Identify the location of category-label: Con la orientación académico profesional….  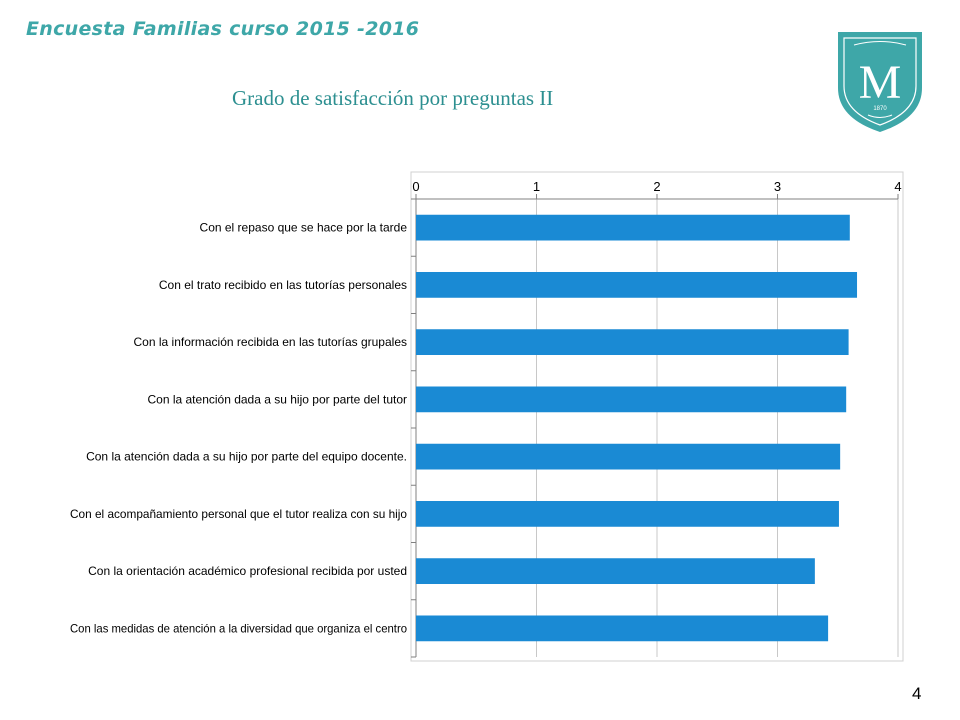
(247, 571).